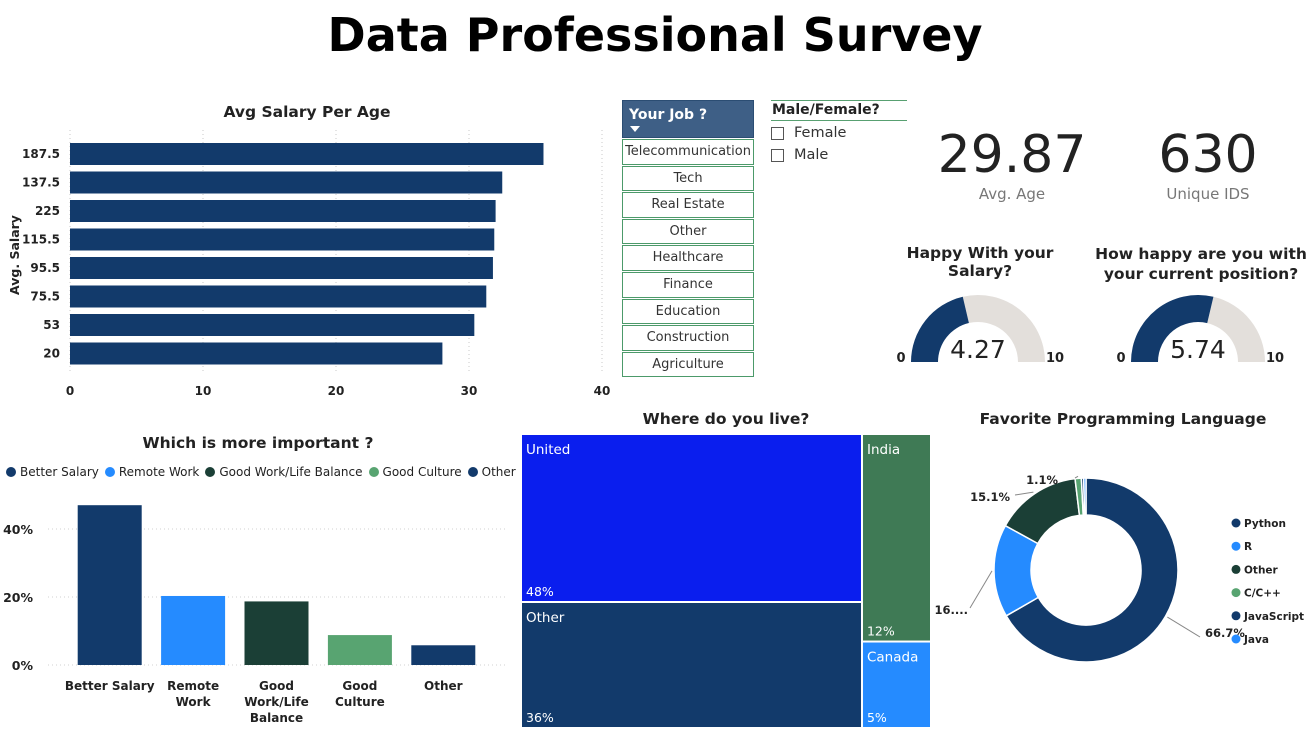 The image size is (1310, 734). I want to click on legend-item: Remote Work, so click(152, 472).